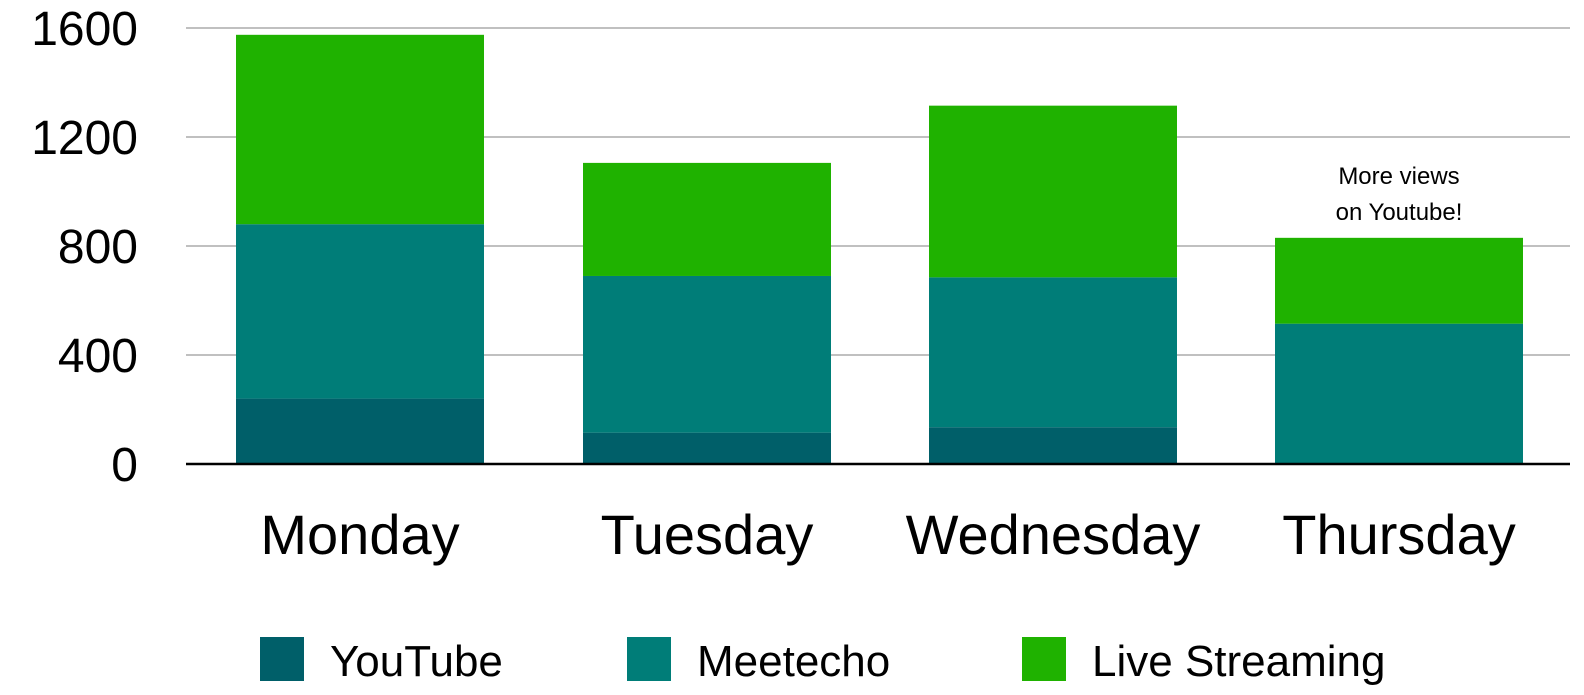  What do you see at coordinates (124, 465) in the screenshot?
I see `y-tick-label: 0` at bounding box center [124, 465].